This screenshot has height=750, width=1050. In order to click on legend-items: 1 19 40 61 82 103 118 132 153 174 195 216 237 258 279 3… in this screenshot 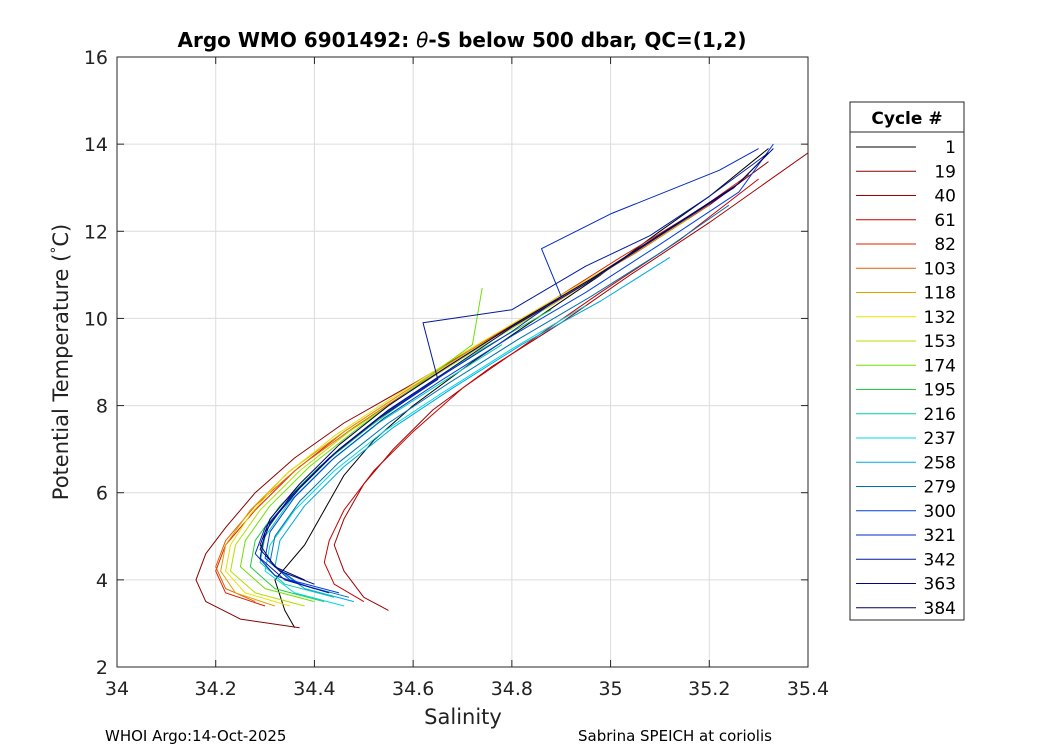, I will do `click(906, 378)`.